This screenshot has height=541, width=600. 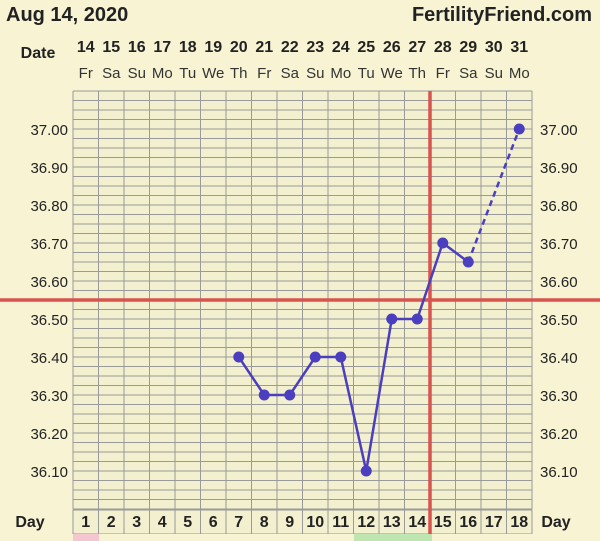 What do you see at coordinates (38, 53) in the screenshot?
I see `date-row-label: Date` at bounding box center [38, 53].